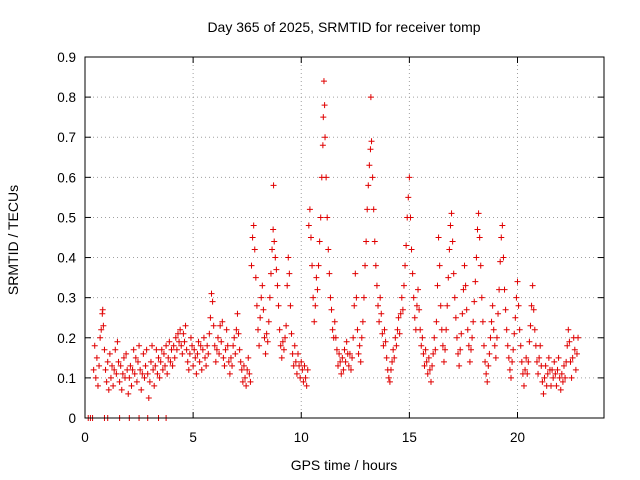 The width and height of the screenshot is (640, 480). Describe the element at coordinates (66, 298) in the screenshot. I see `y-tick-label: 0.3` at that location.